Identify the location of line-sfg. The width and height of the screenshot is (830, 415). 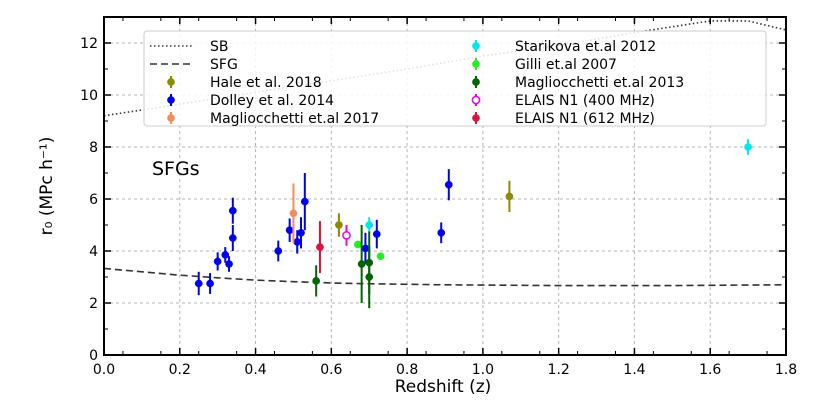
(445, 277).